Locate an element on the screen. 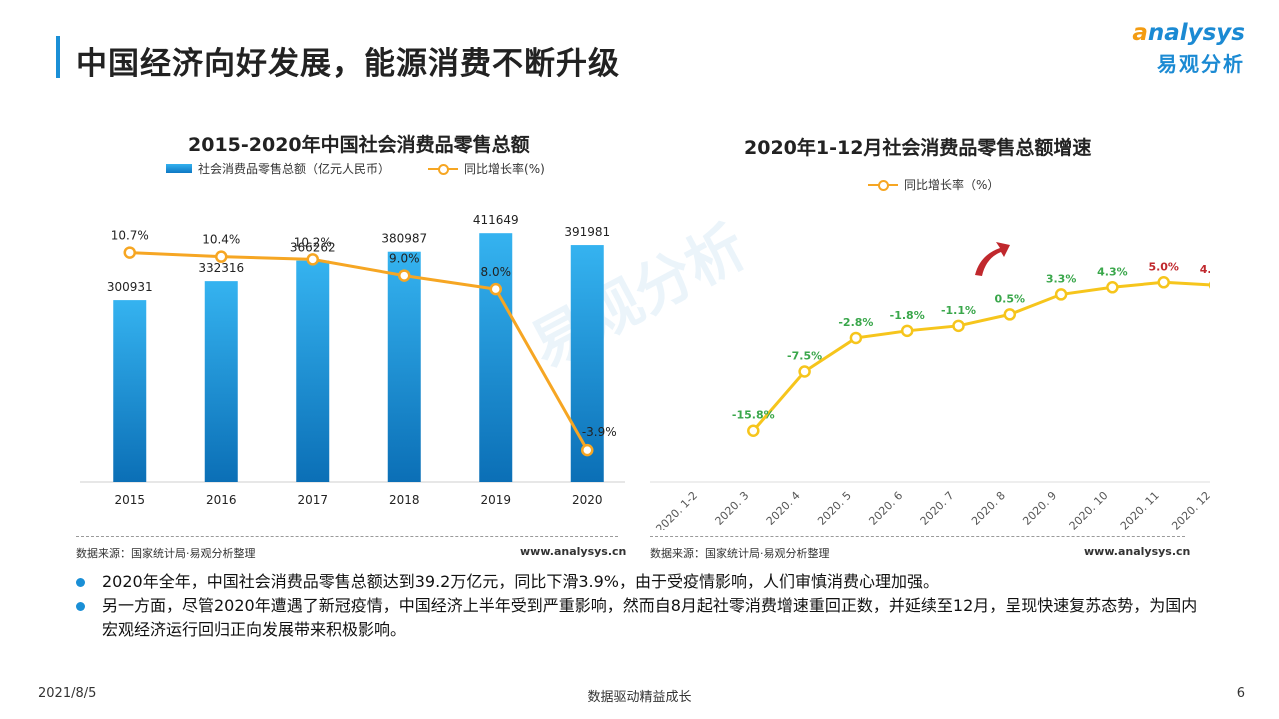  monthly-growth-label: -15.8% is located at coordinates (753, 415).